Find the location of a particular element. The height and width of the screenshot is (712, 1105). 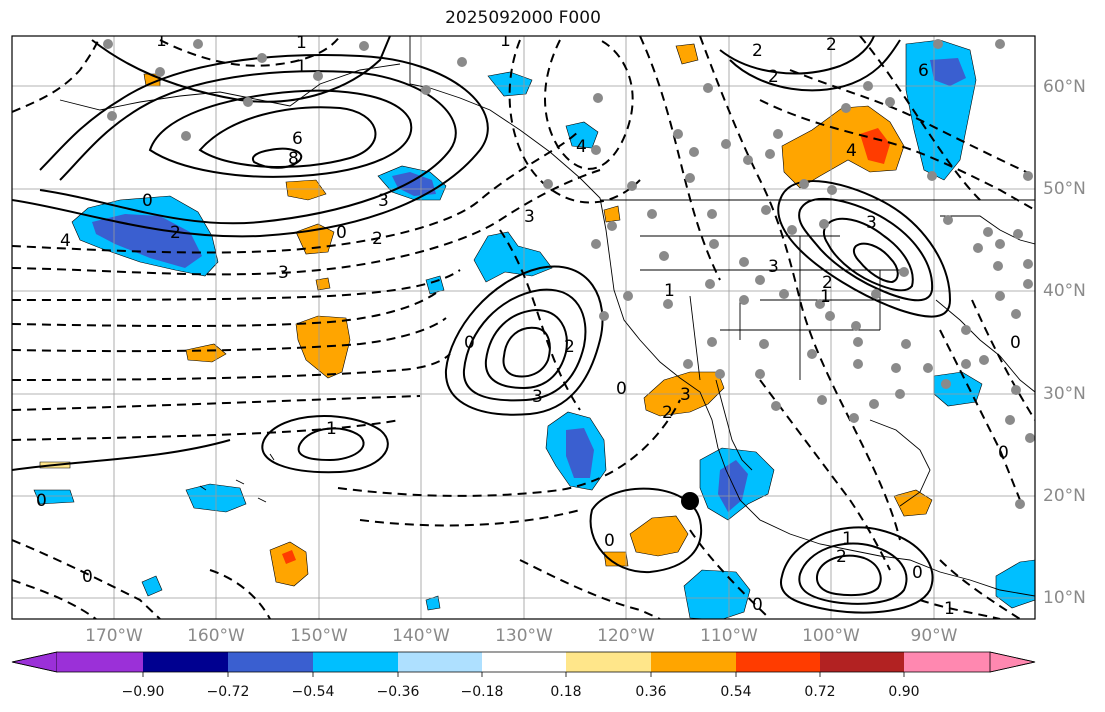

shade-blue-small1 is located at coordinates (152, 586).